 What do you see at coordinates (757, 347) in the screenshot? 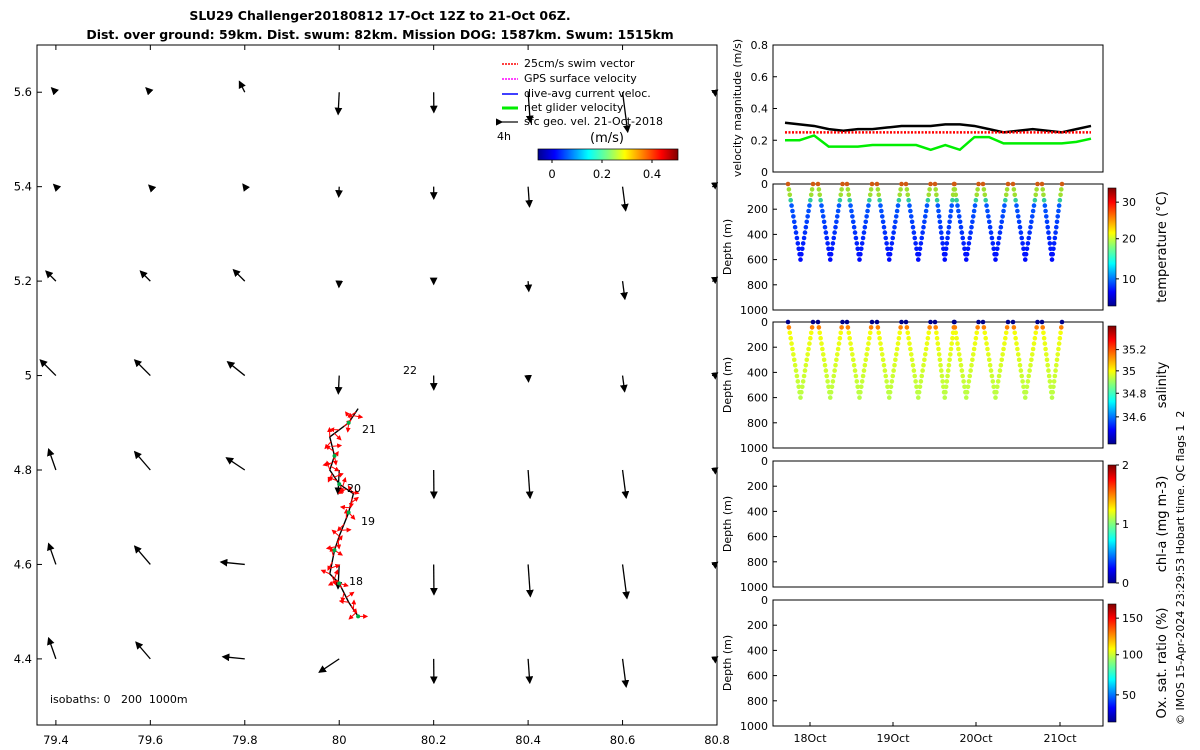
I see `depth-ticklabel: 200` at bounding box center [757, 347].